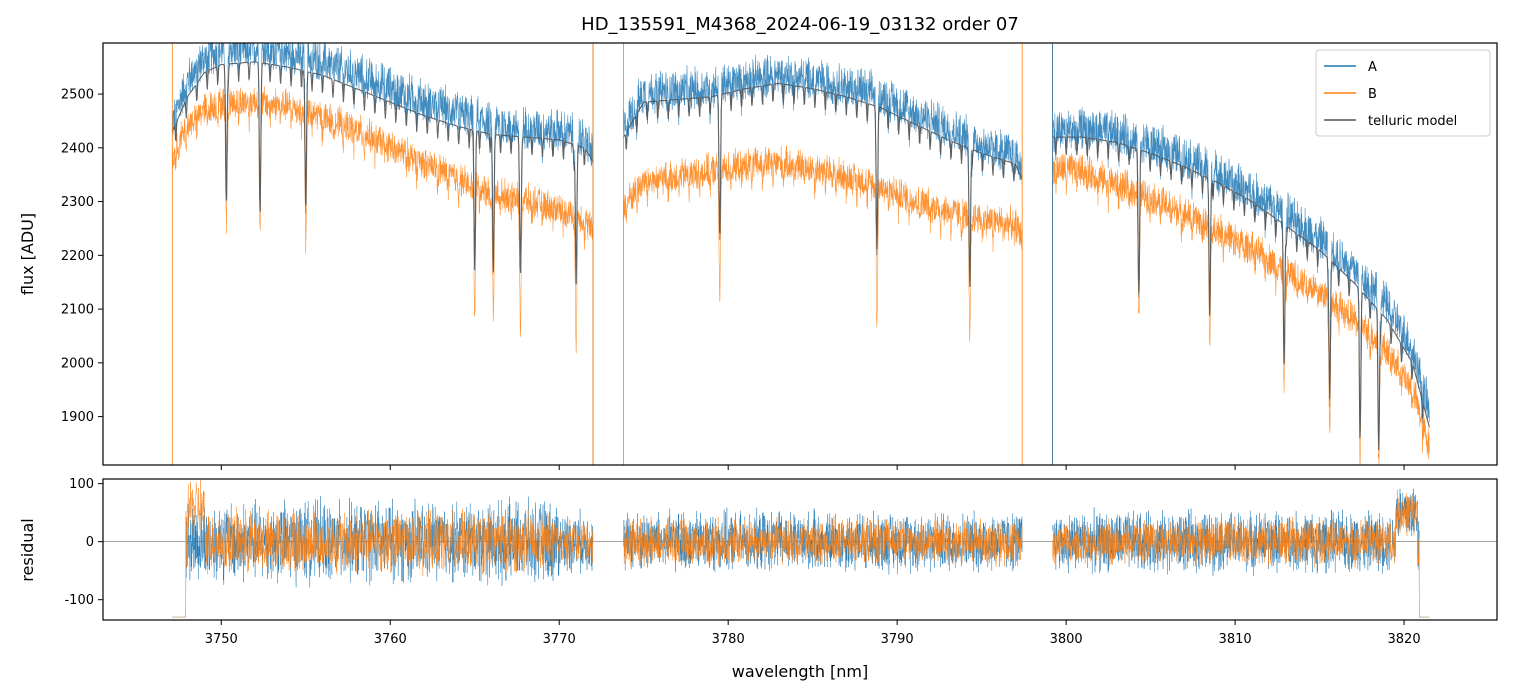 The height and width of the screenshot is (696, 1513). What do you see at coordinates (77, 310) in the screenshot?
I see `flux-y-tick-label: 2100` at bounding box center [77, 310].